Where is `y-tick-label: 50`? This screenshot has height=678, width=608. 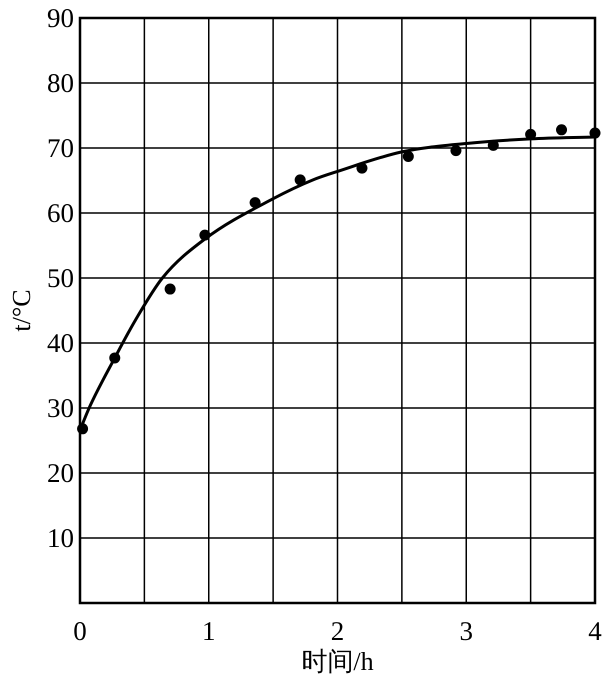
y-tick-label: 50 is located at coordinates (60, 278).